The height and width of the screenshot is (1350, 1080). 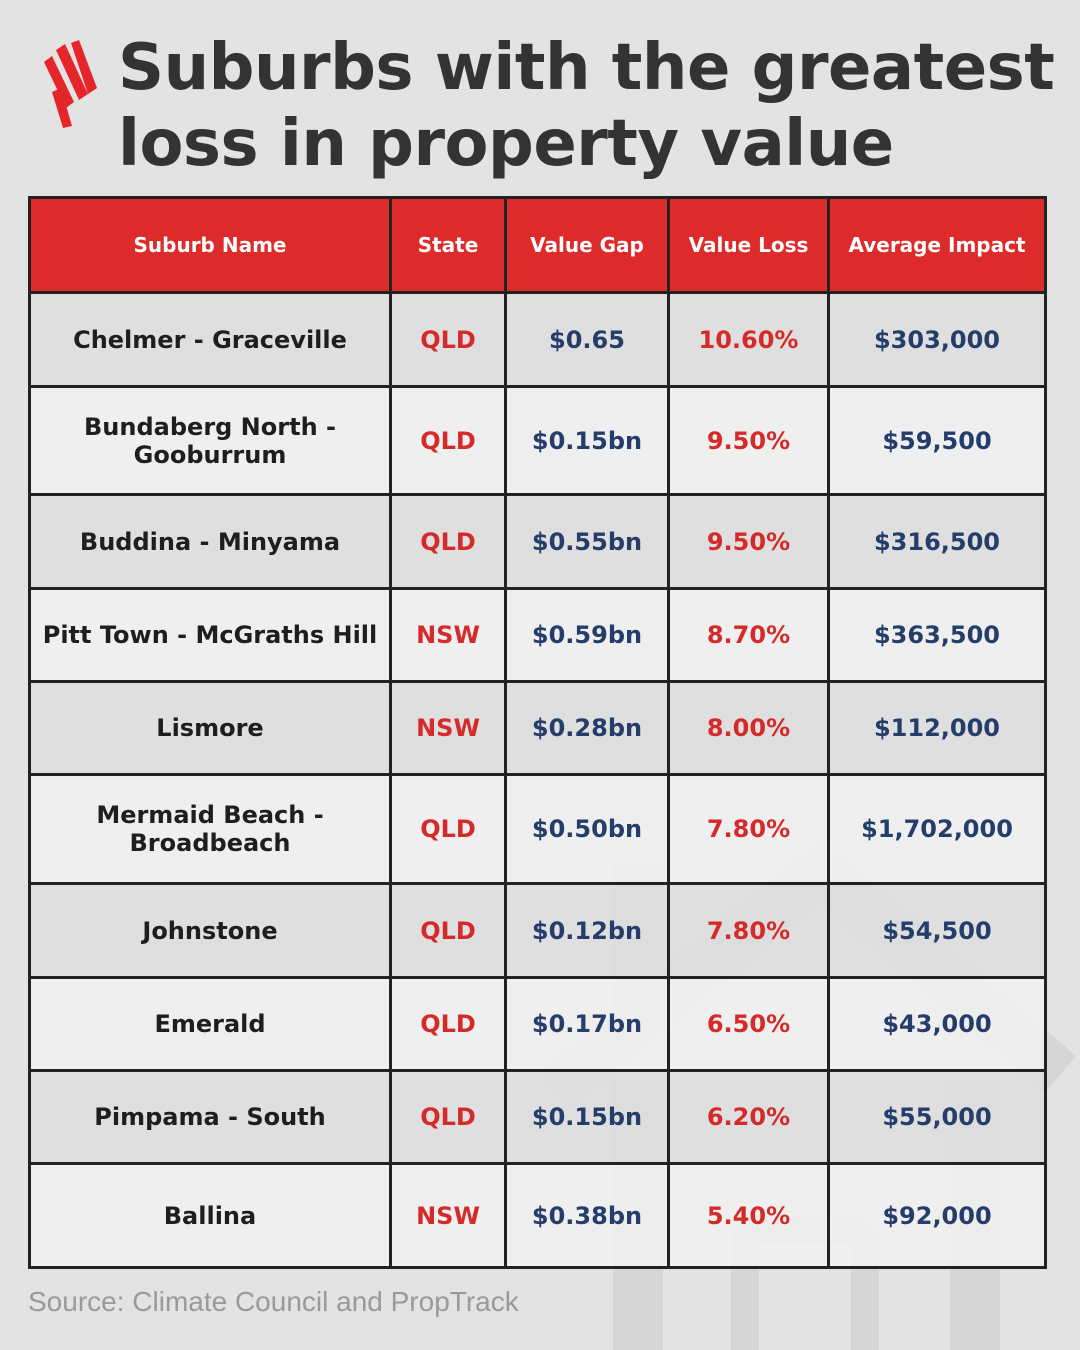 What do you see at coordinates (937, 1024) in the screenshot?
I see `average-impact-cell: $43,000` at bounding box center [937, 1024].